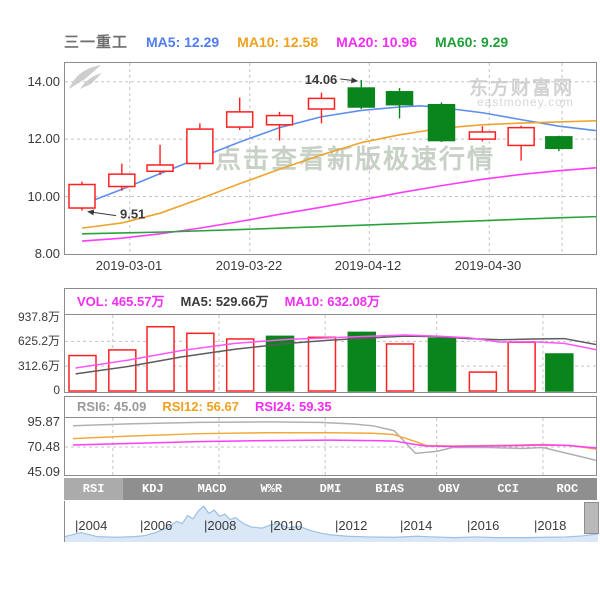 The image size is (600, 600). What do you see at coordinates (525, 102) in the screenshot?
I see `eastmoney-domain-watermark: eastmoney.com` at bounding box center [525, 102].